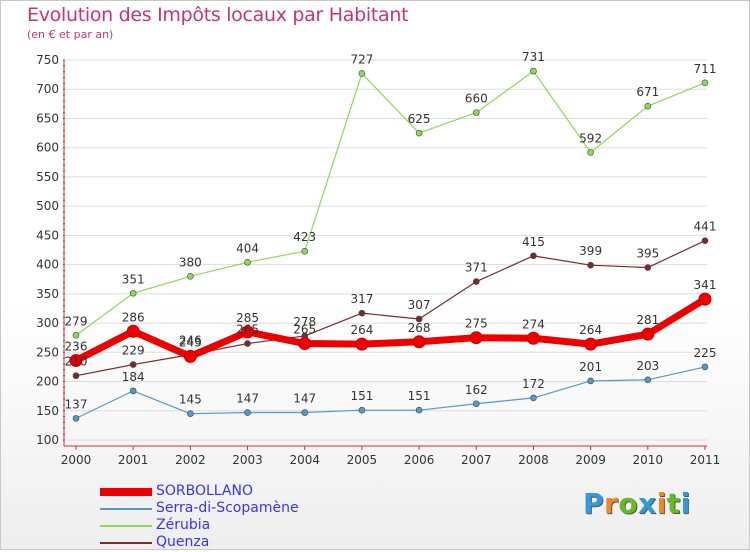  I want to click on data-label: 268, so click(419, 328).